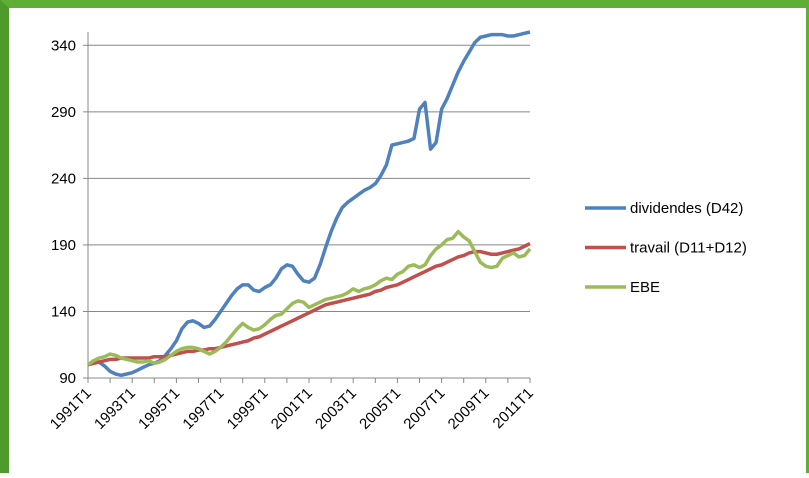 The image size is (809, 478). Describe the element at coordinates (645, 287) in the screenshot. I see `legend-label: EBE` at that location.